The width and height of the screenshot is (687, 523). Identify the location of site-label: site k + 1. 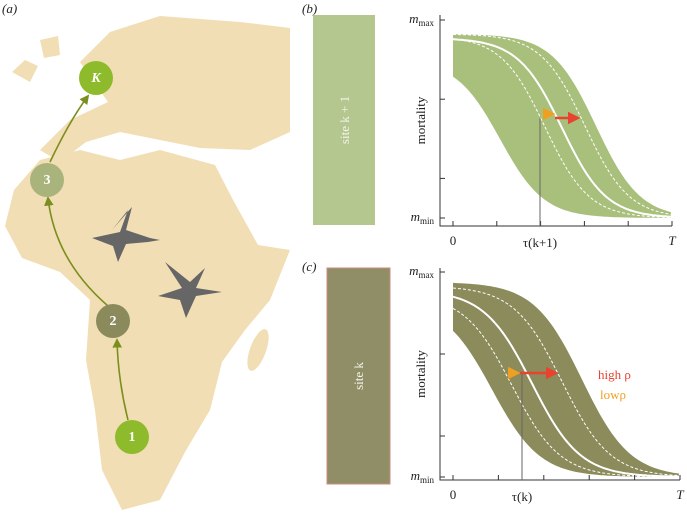
(344, 120).